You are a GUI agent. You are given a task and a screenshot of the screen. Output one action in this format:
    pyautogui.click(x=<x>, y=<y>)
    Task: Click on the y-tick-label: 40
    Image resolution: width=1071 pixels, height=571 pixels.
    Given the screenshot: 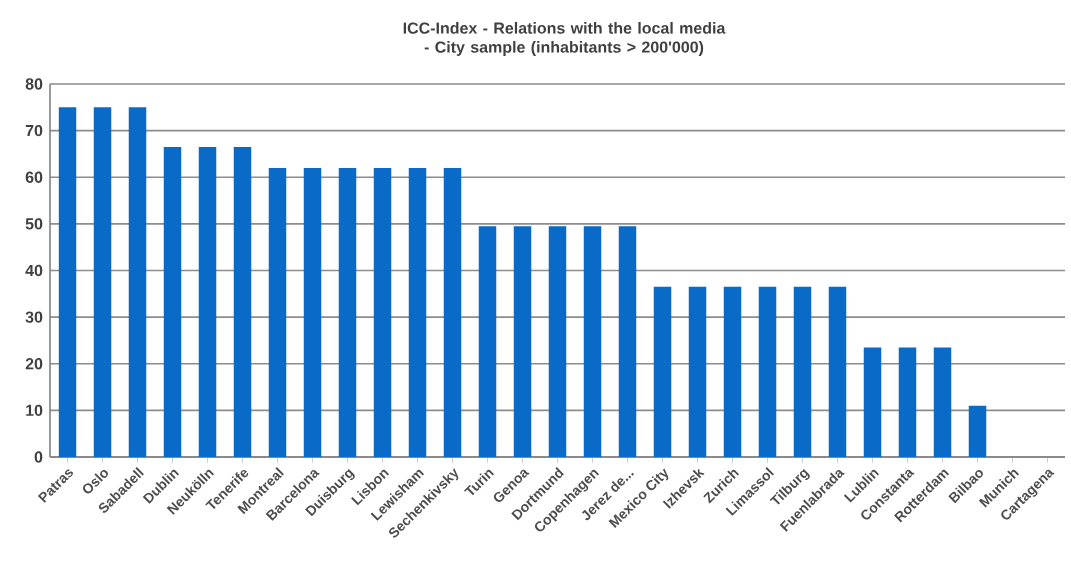 What is the action you would take?
    pyautogui.click(x=34, y=270)
    